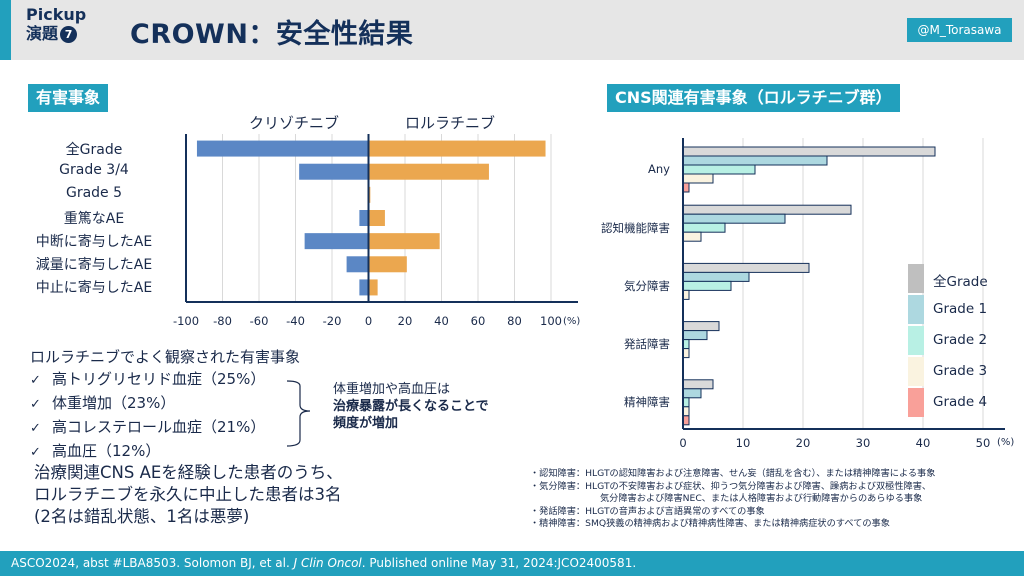  I want to click on note-line: 治療関連CNS AEを経験した患者のうち、, so click(188, 472).